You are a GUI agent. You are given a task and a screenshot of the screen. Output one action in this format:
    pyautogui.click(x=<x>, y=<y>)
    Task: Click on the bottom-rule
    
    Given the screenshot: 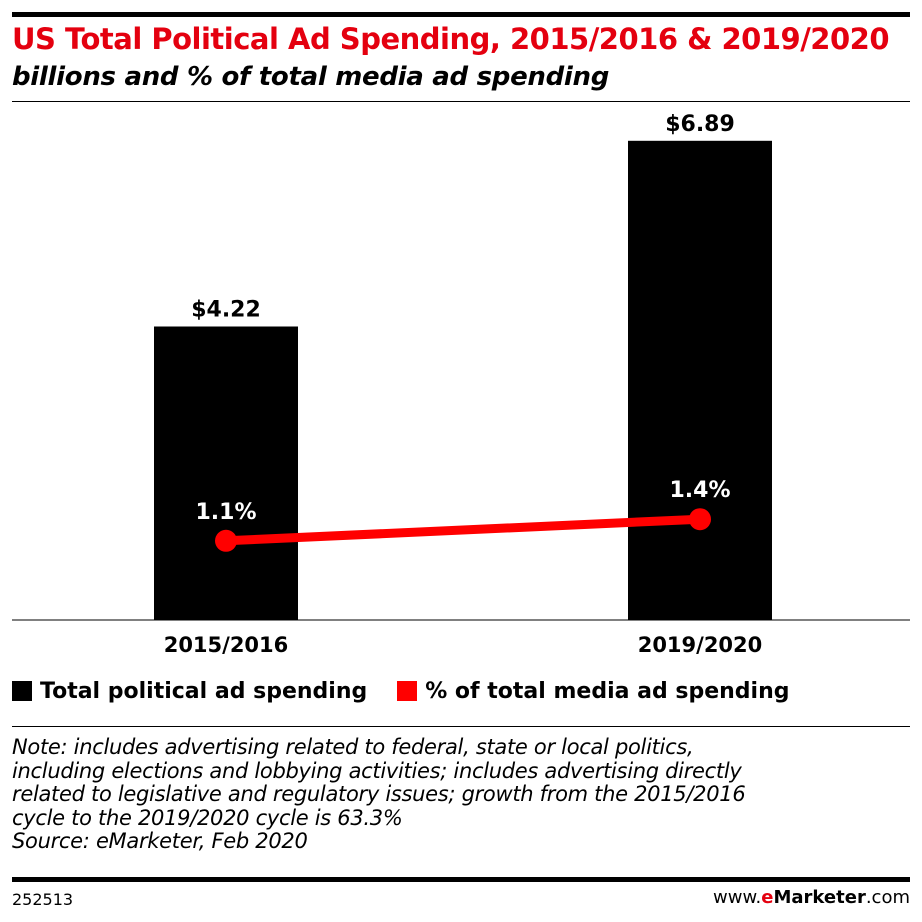 What is the action you would take?
    pyautogui.click(x=461, y=879)
    